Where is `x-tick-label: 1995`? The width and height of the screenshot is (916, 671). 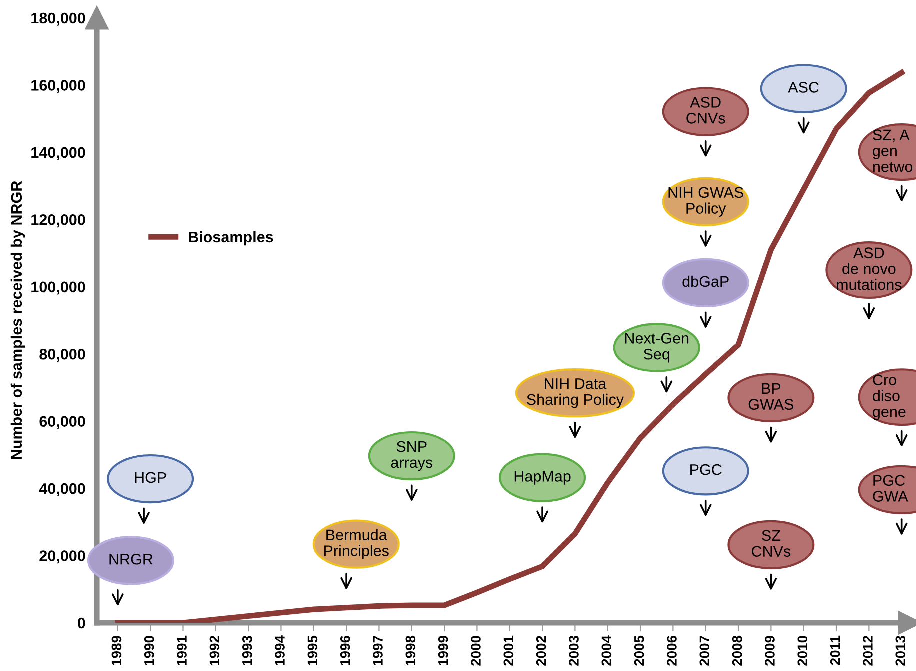 x-tick-label: 1995 is located at coordinates (313, 651).